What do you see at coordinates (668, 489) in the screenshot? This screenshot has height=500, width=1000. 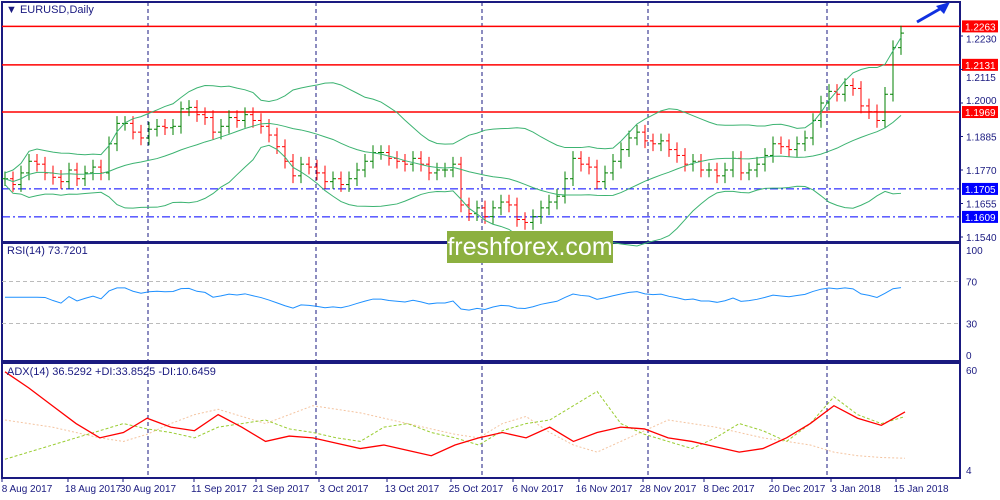 I see `time-label: 28 Nov 2017` at bounding box center [668, 489].